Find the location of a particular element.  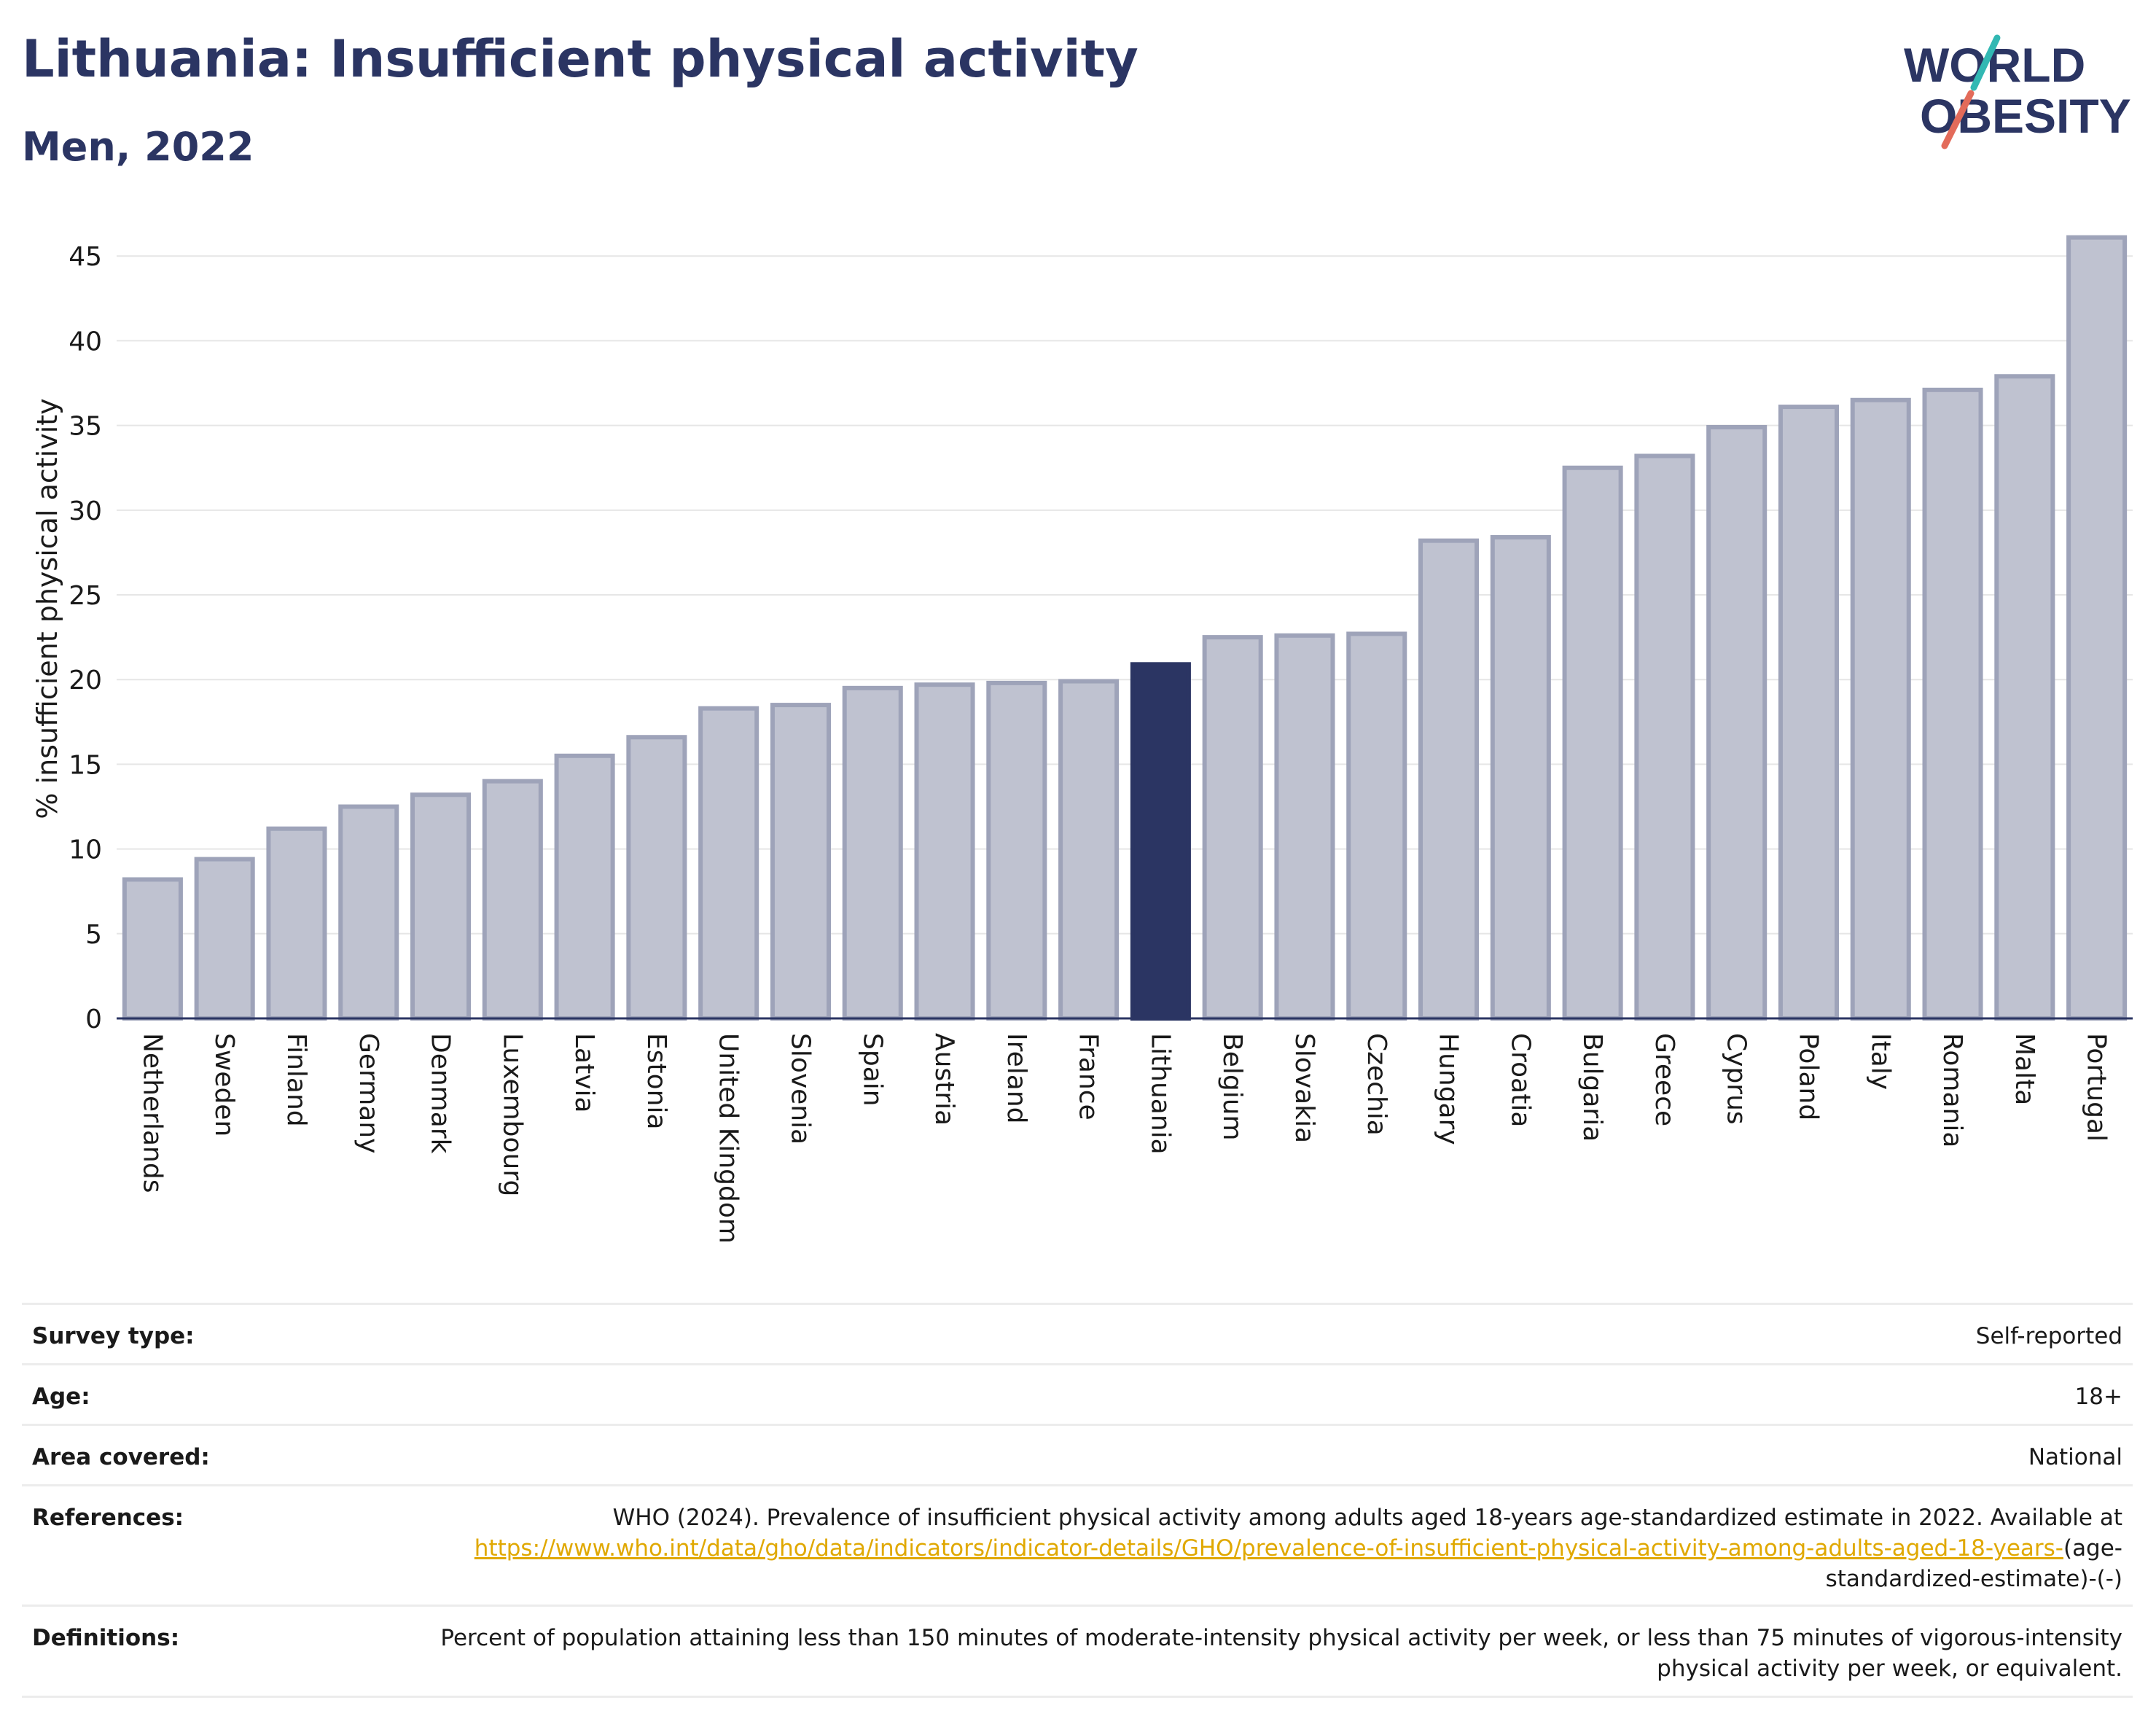

bar-united-kingdom is located at coordinates (728, 863).